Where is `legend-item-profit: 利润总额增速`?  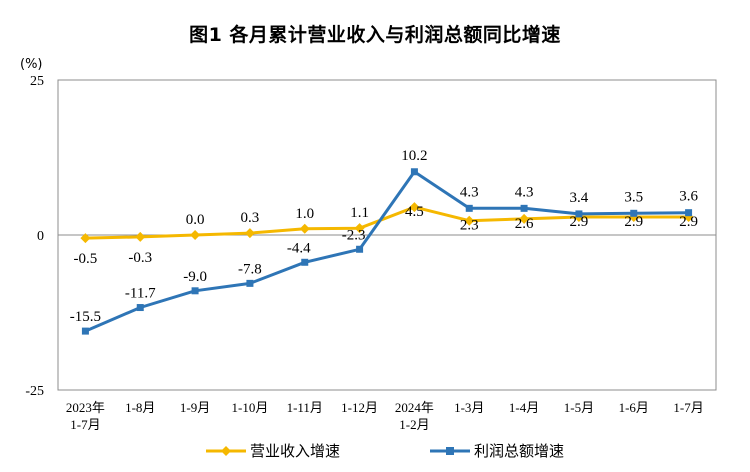 legend-item-profit: 利润总额增速 is located at coordinates (497, 450).